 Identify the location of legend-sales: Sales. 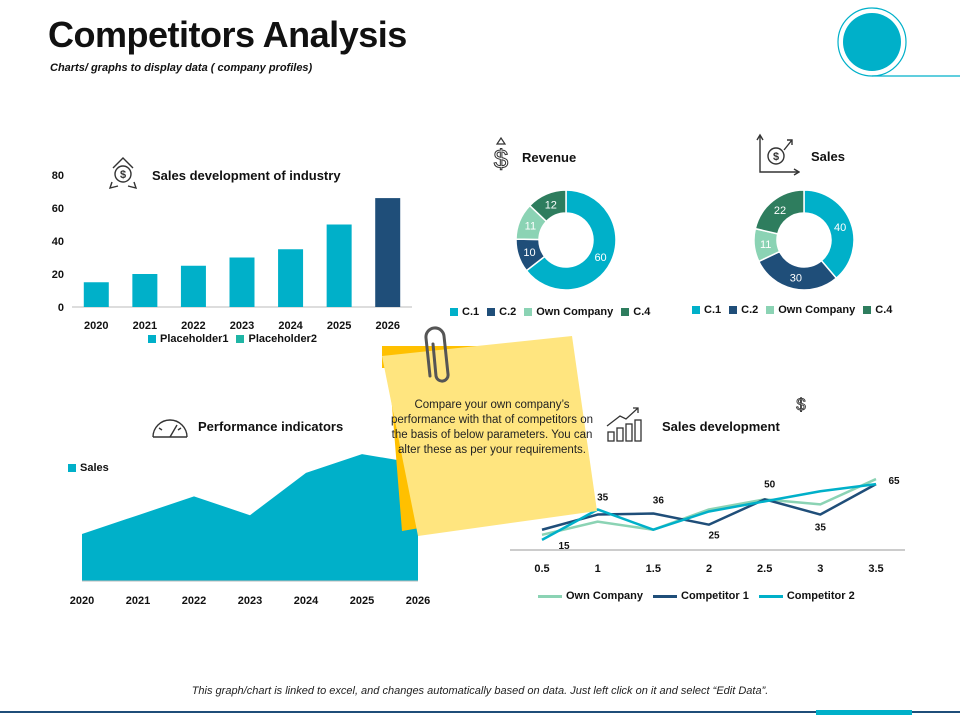
(94, 468).